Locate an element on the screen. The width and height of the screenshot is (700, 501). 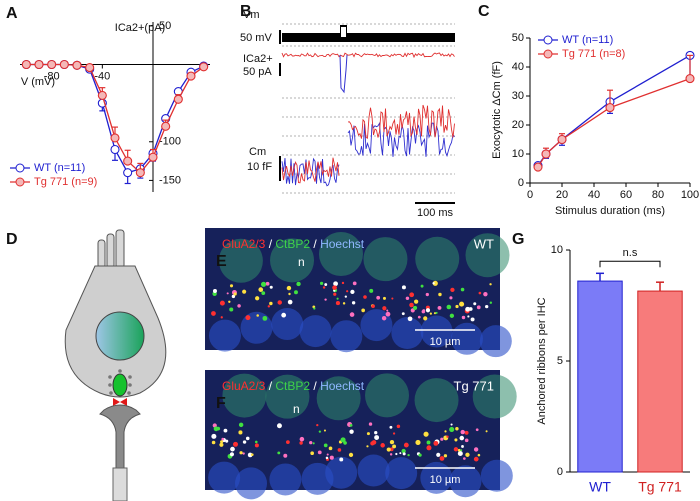
legend-marker is located at coordinates (548, 40).